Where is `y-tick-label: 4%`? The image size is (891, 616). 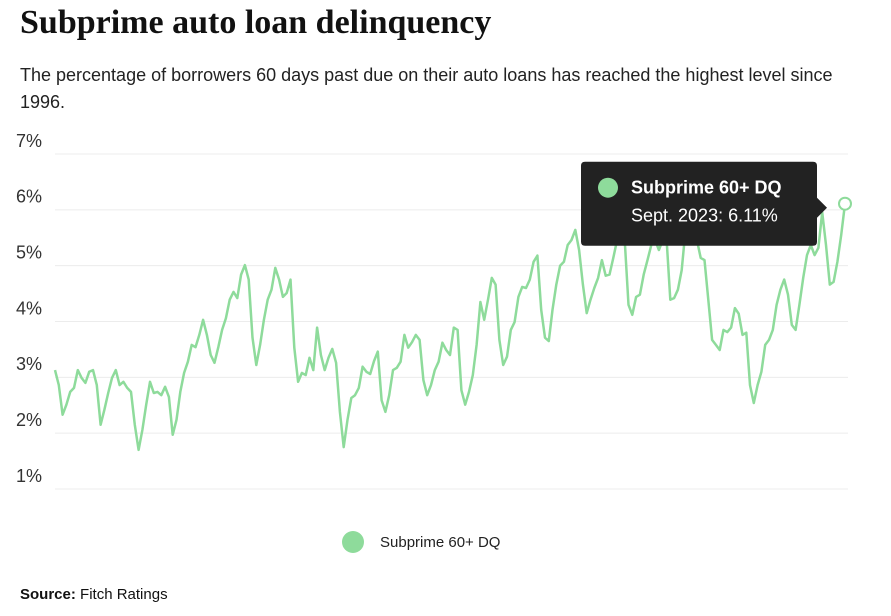
y-tick-label: 4% is located at coordinates (29, 308).